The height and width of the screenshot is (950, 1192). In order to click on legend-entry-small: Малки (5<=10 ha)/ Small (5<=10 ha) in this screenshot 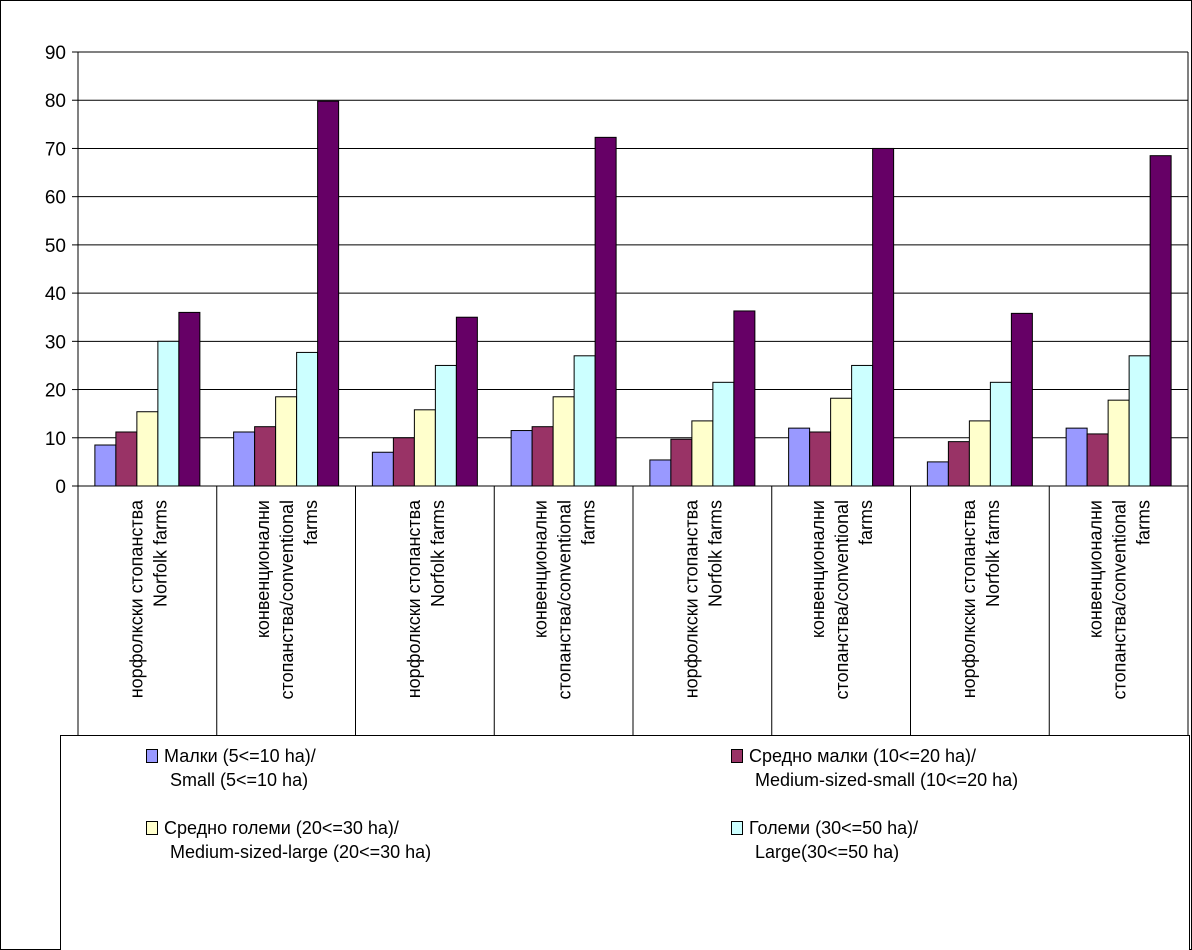, I will do `click(231, 768)`.